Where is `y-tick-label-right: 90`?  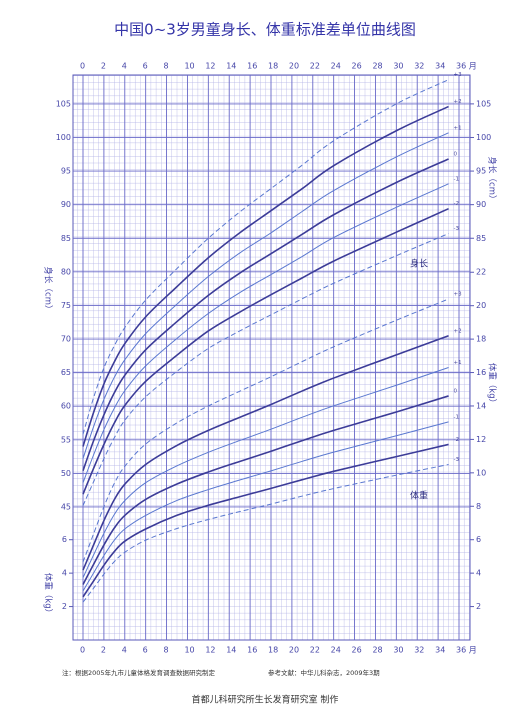 y-tick-label-right: 90 is located at coordinates (481, 204).